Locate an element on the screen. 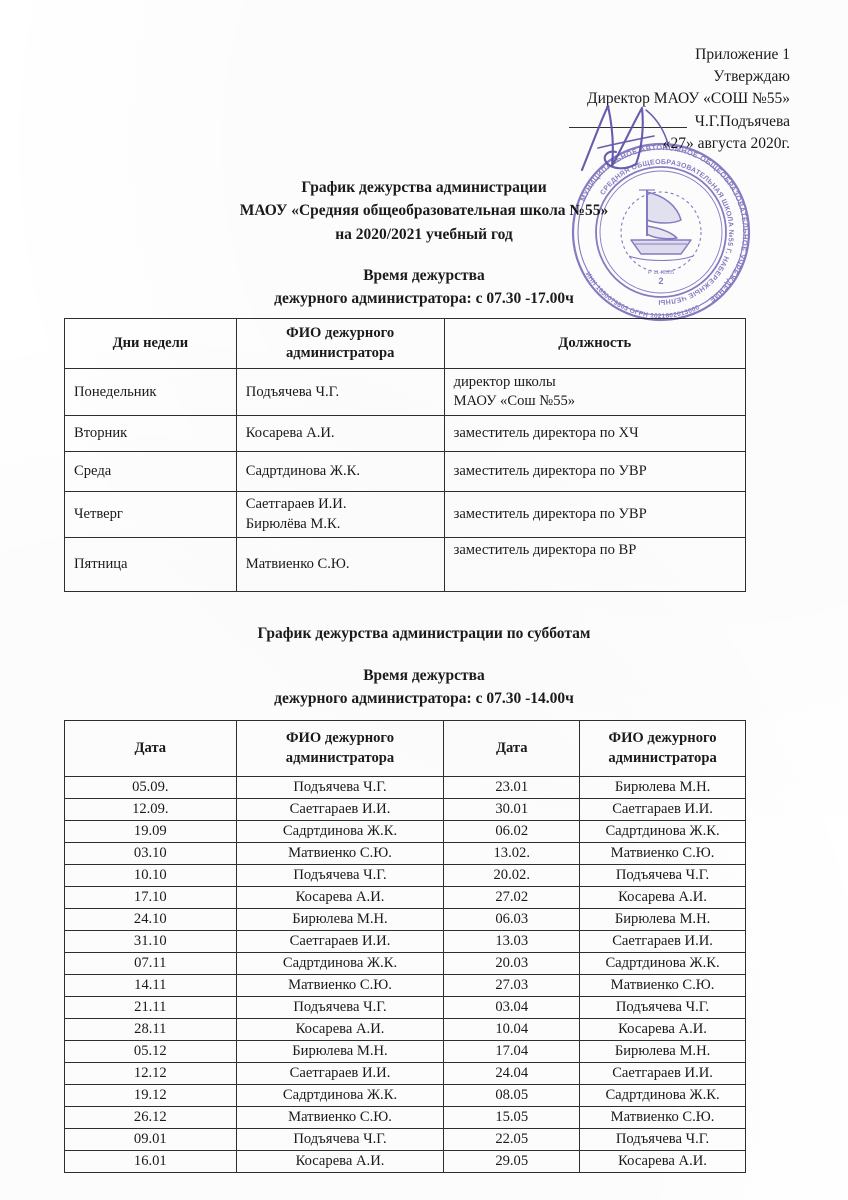 This screenshot has height=1200, width=848. table-row: 16.01 Косарева А.И. 29.05 Косарева А.И. is located at coordinates (405, 1161).